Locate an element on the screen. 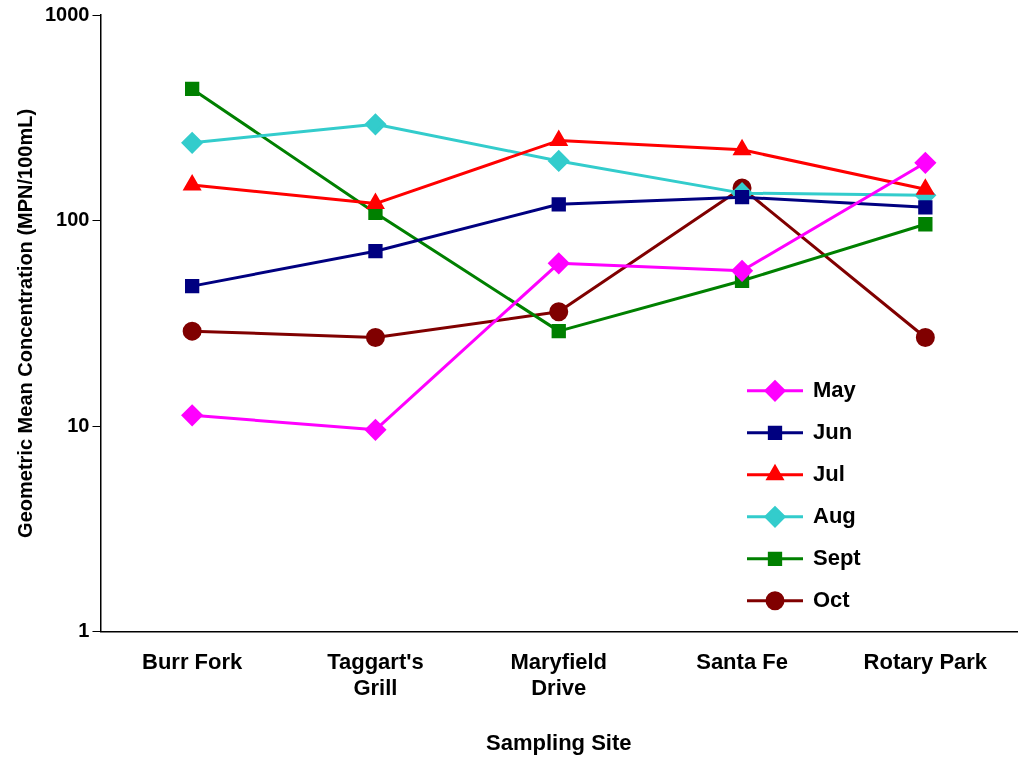  x-axis-title: Sampling Site is located at coordinates (559, 742).